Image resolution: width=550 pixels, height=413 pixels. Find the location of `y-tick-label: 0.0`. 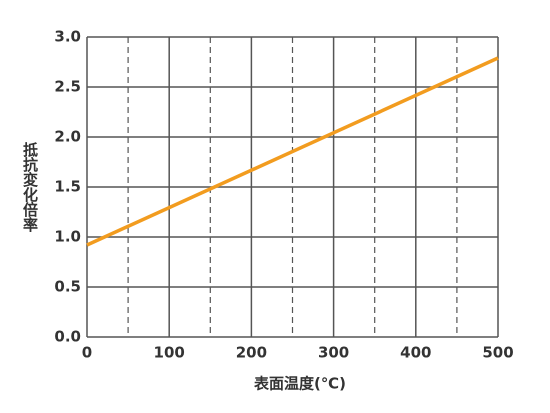

y-tick-label: 0.0 is located at coordinates (67, 337).